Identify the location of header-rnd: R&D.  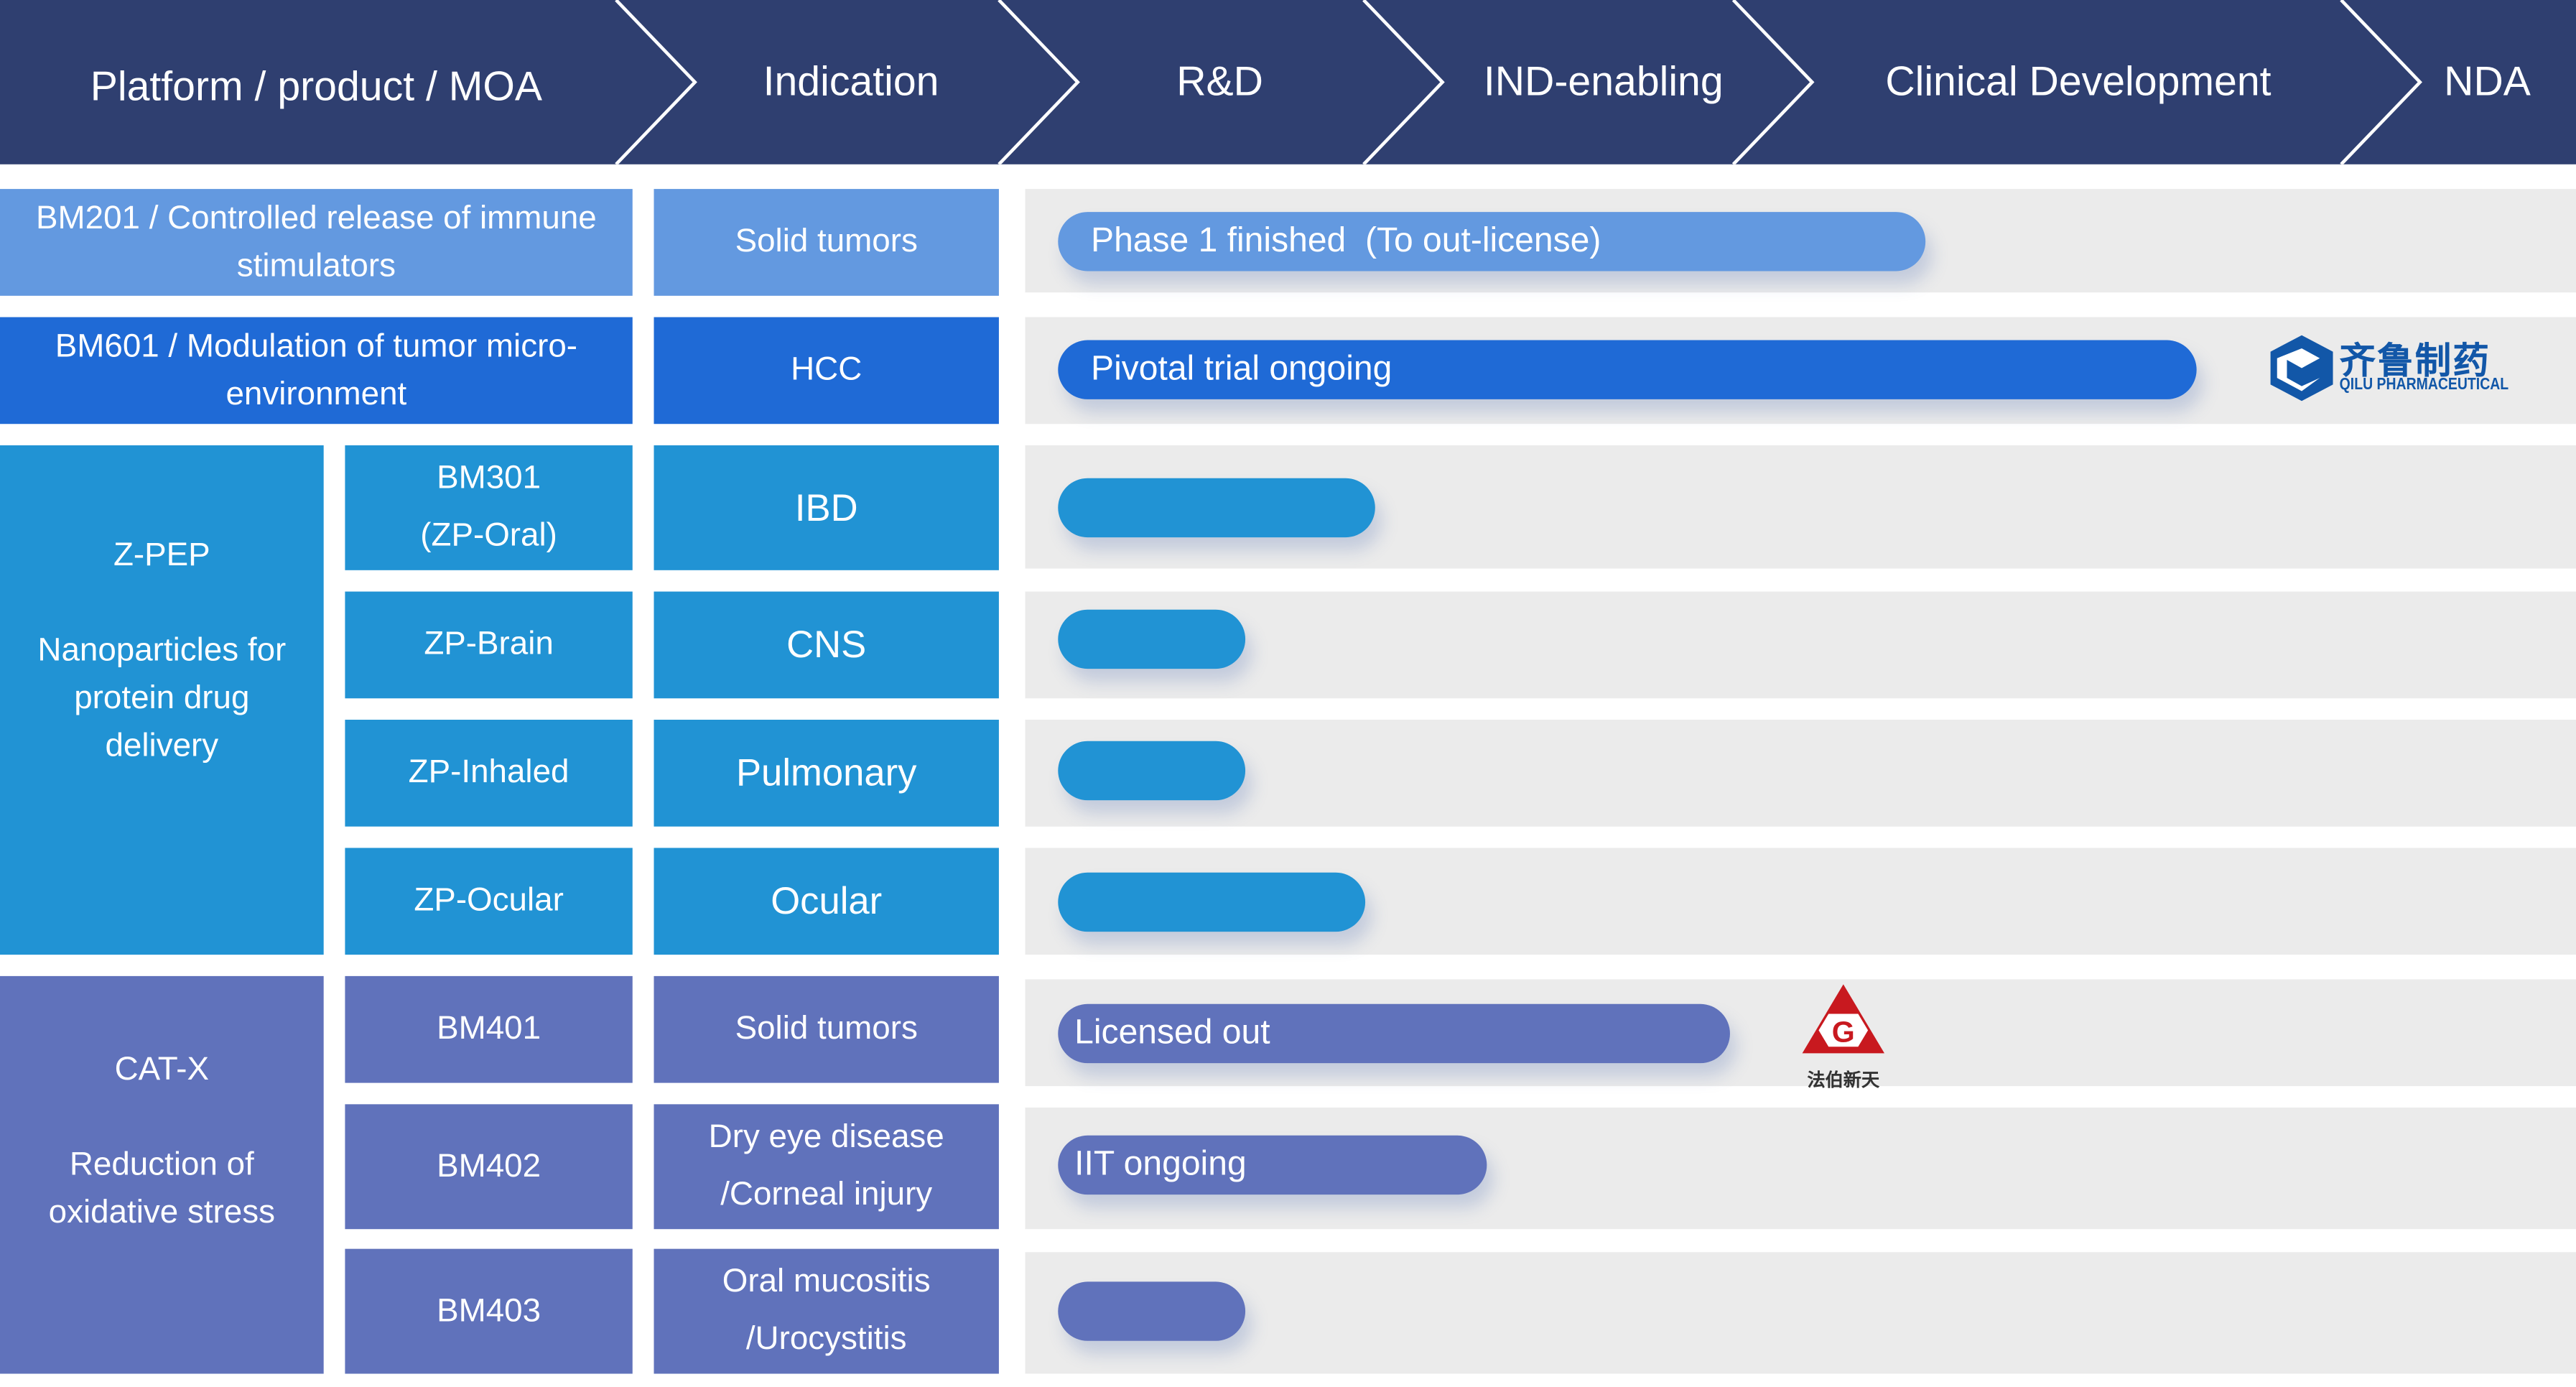
(1219, 81).